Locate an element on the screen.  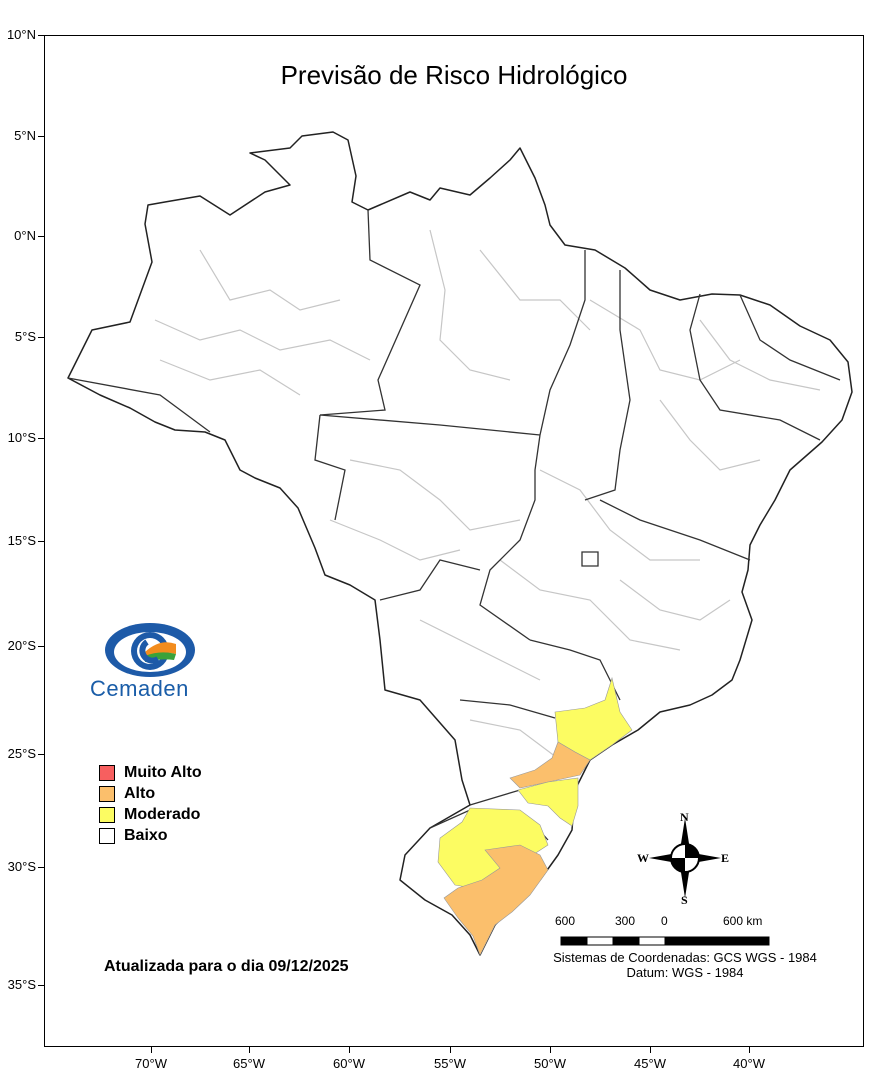
lat-label-10n: 10°N is located at coordinates (21, 34).